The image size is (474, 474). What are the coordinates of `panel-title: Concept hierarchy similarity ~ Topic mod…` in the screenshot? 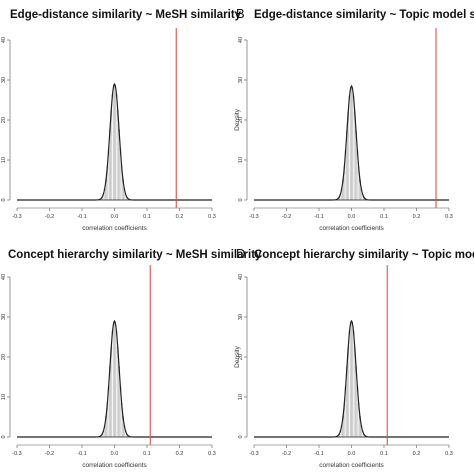 It's located at (364, 255).